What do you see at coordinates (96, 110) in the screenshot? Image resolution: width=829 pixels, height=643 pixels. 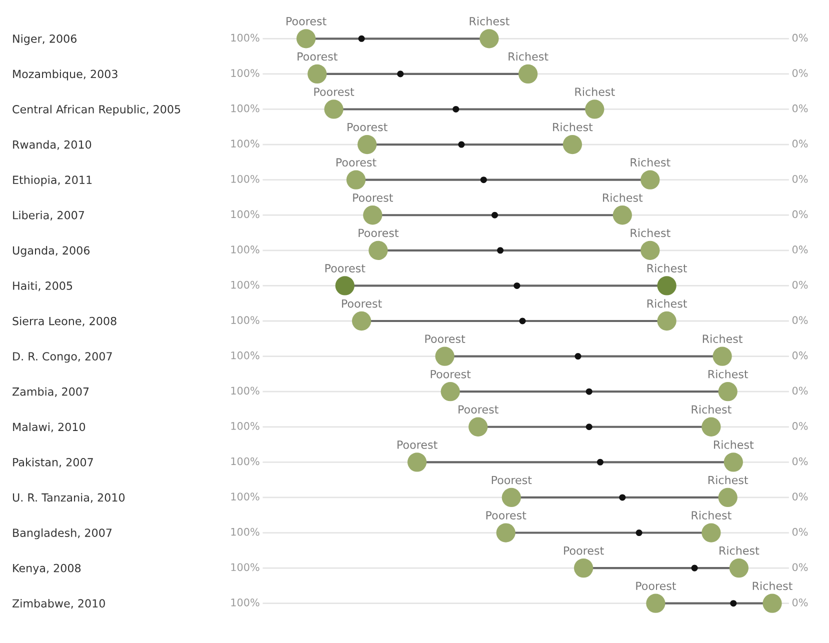 I see `y-tick-label: Central African Republic, 2005` at bounding box center [96, 110].